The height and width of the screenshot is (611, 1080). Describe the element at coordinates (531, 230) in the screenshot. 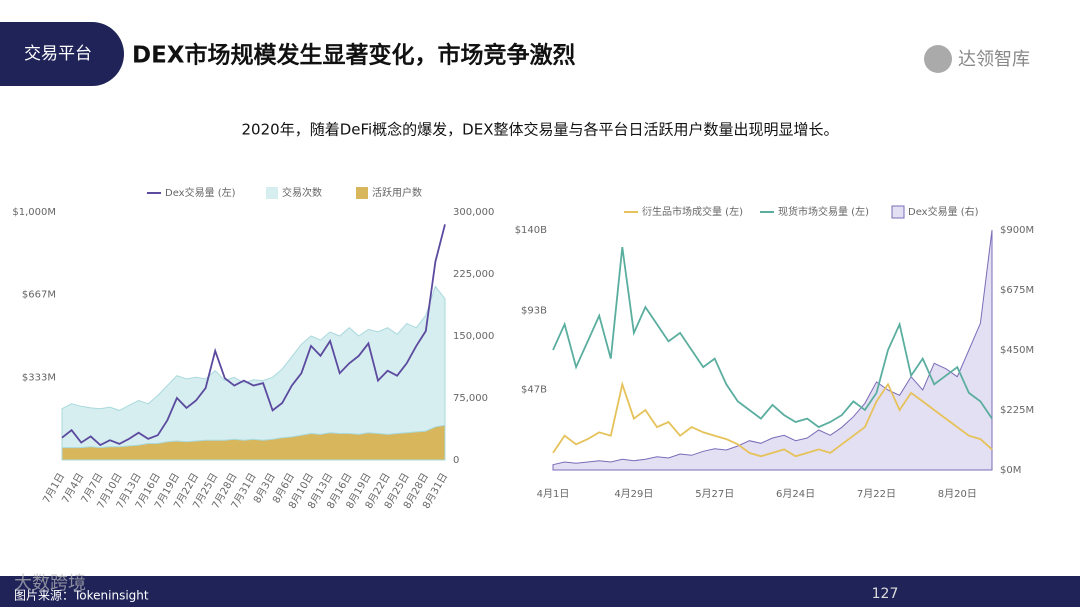

I see `tick-label: $140B` at that location.